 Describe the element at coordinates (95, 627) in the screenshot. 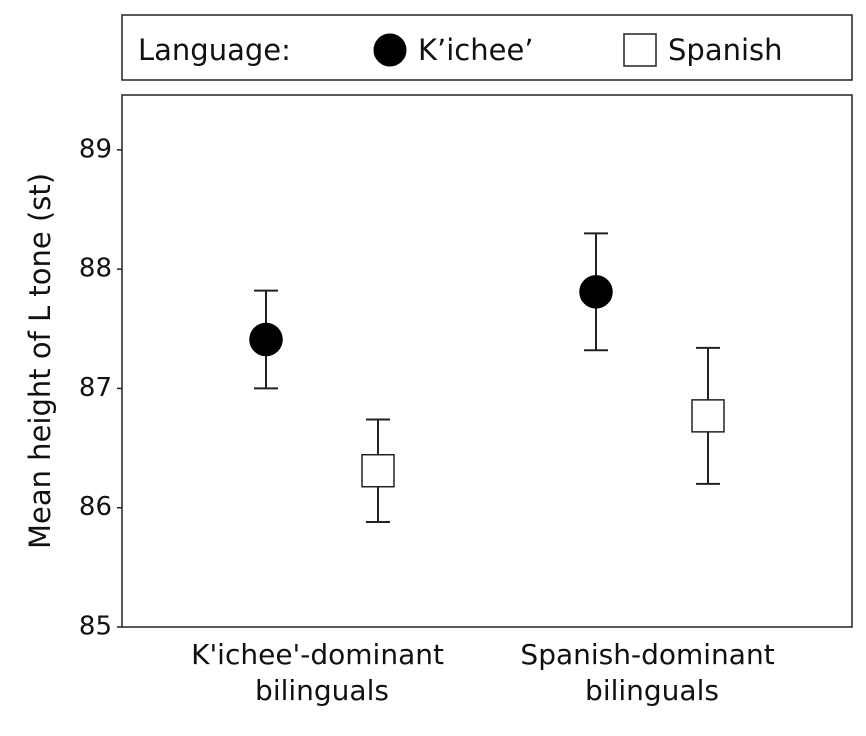

I see `y-tick-label: 85` at that location.